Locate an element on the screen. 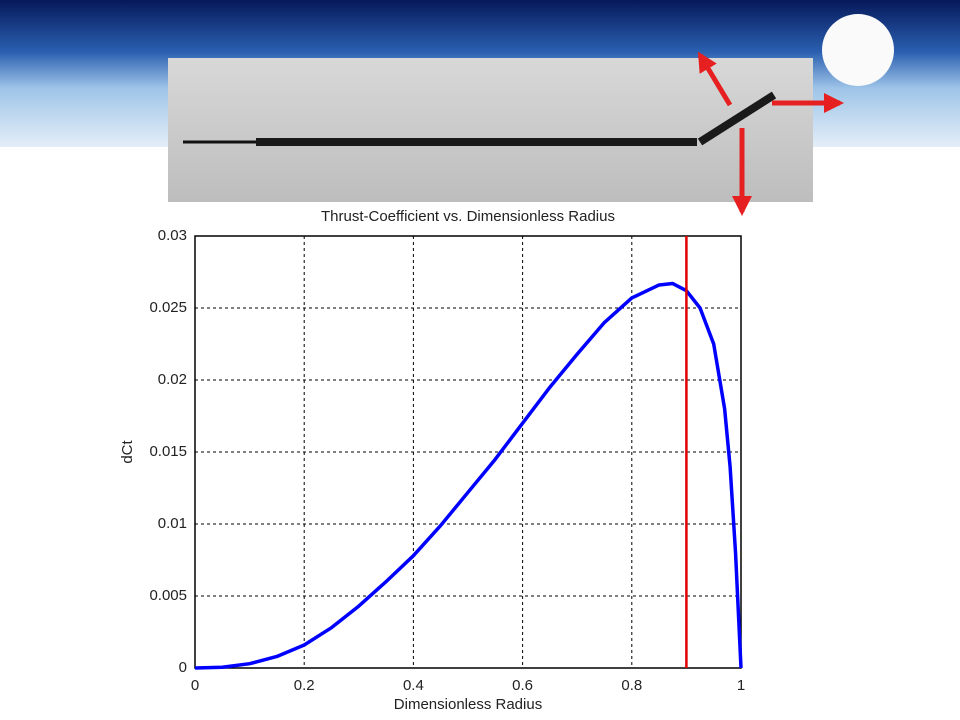 Image resolution: width=960 pixels, height=720 pixels. x-tick-label: 0.4 is located at coordinates (413, 685).